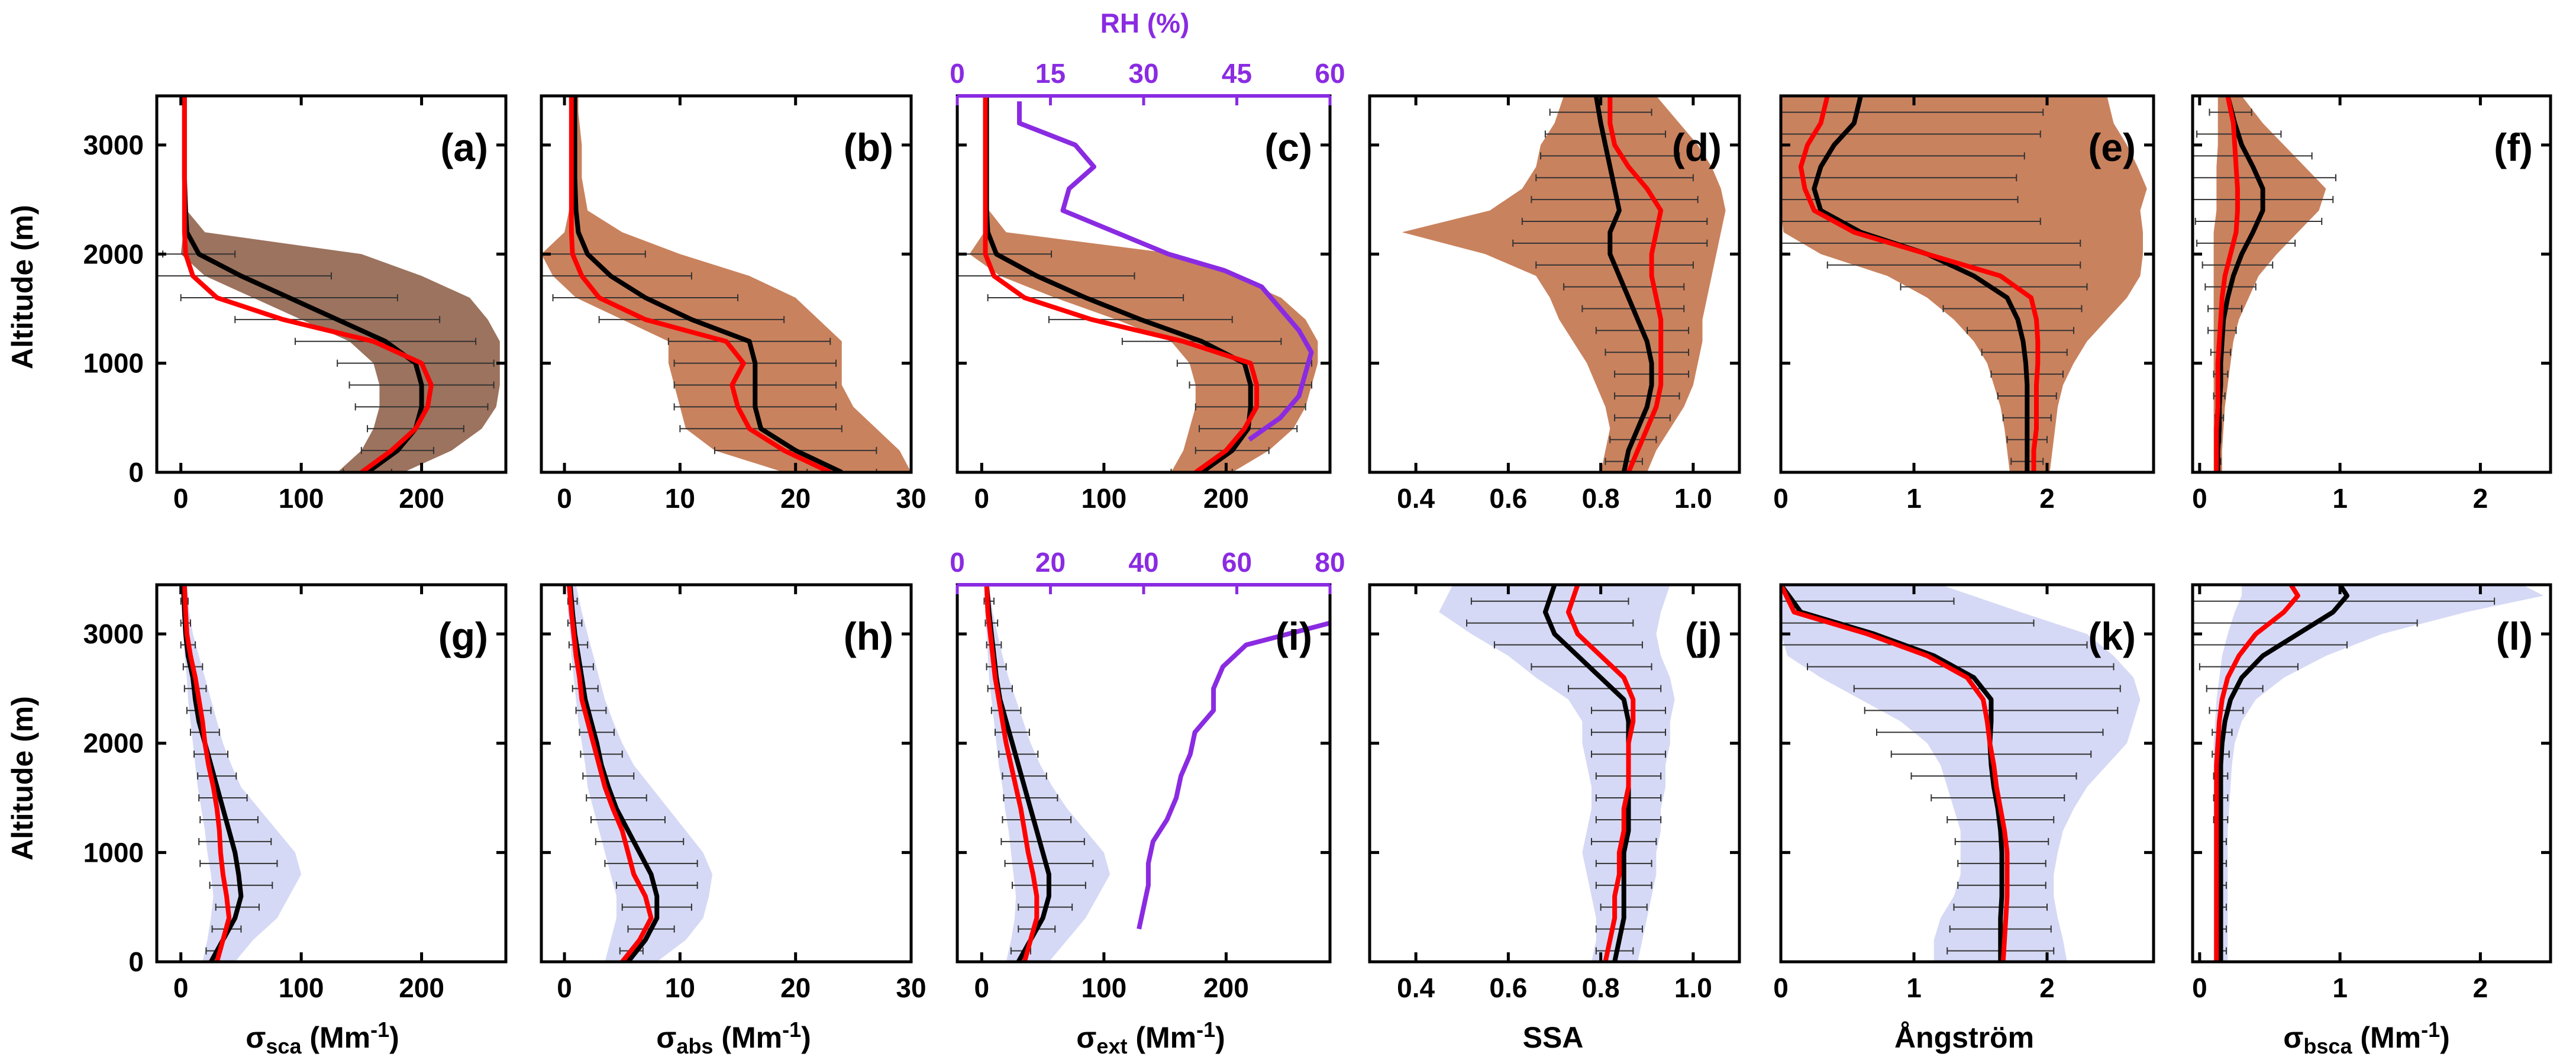 This screenshot has width=2576, height=1063. What do you see at coordinates (1601, 987) in the screenshot?
I see `x-tick-label: 0.8` at bounding box center [1601, 987].